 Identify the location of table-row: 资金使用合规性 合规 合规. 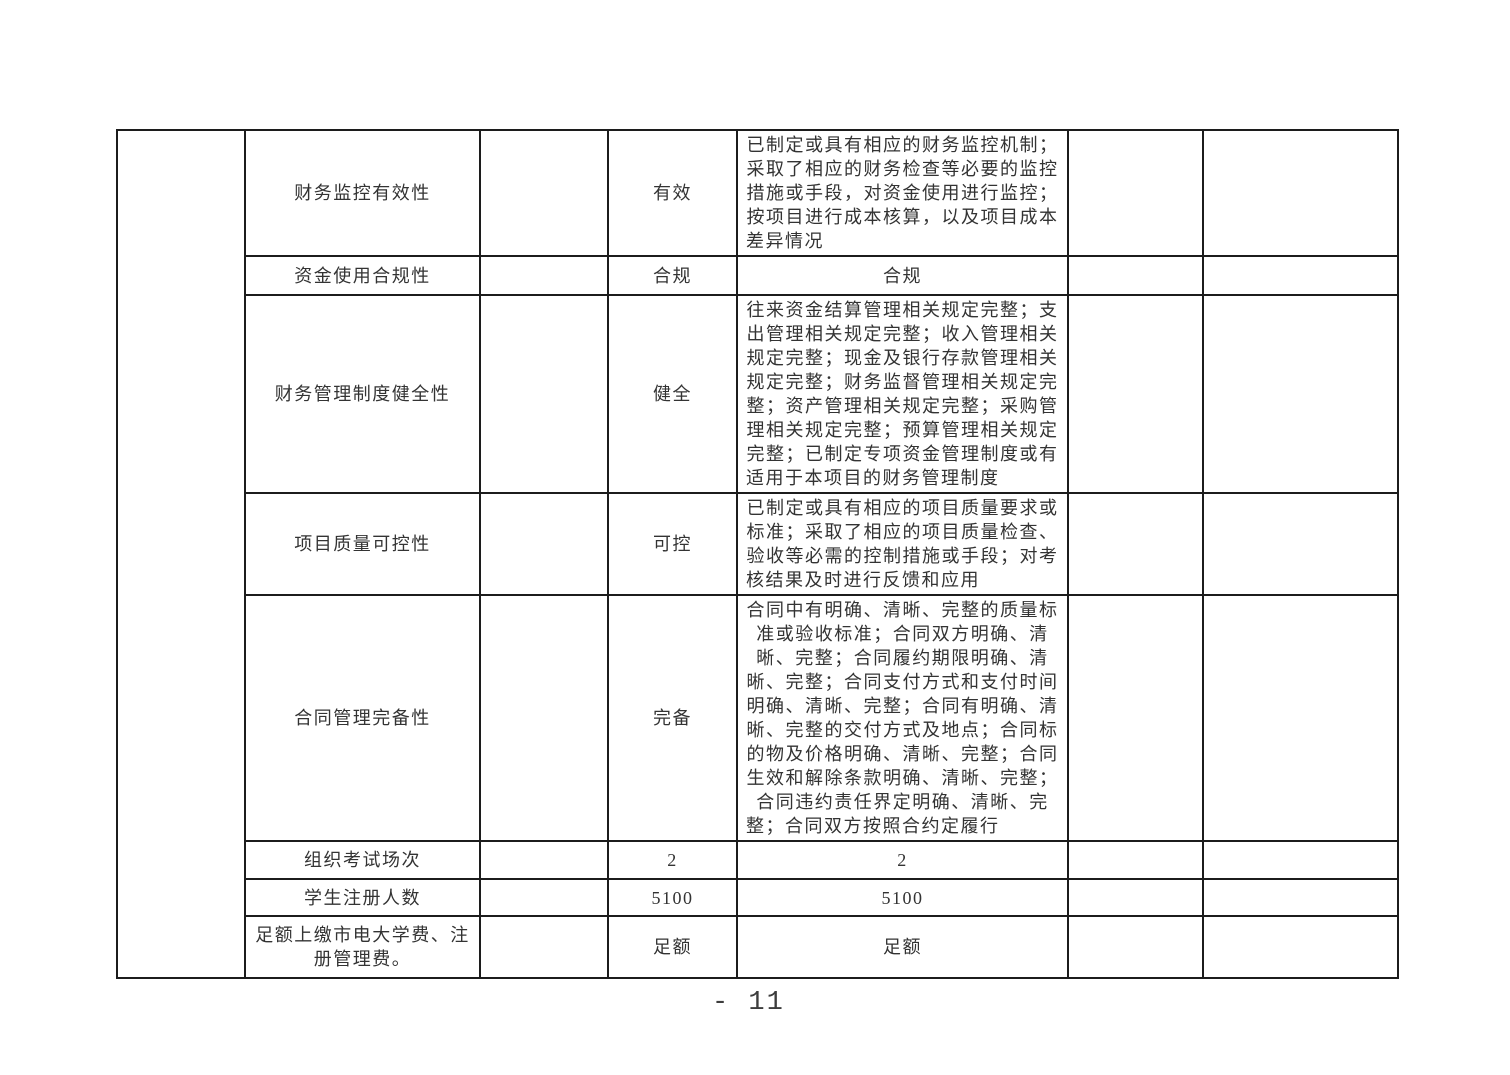
(758, 275).